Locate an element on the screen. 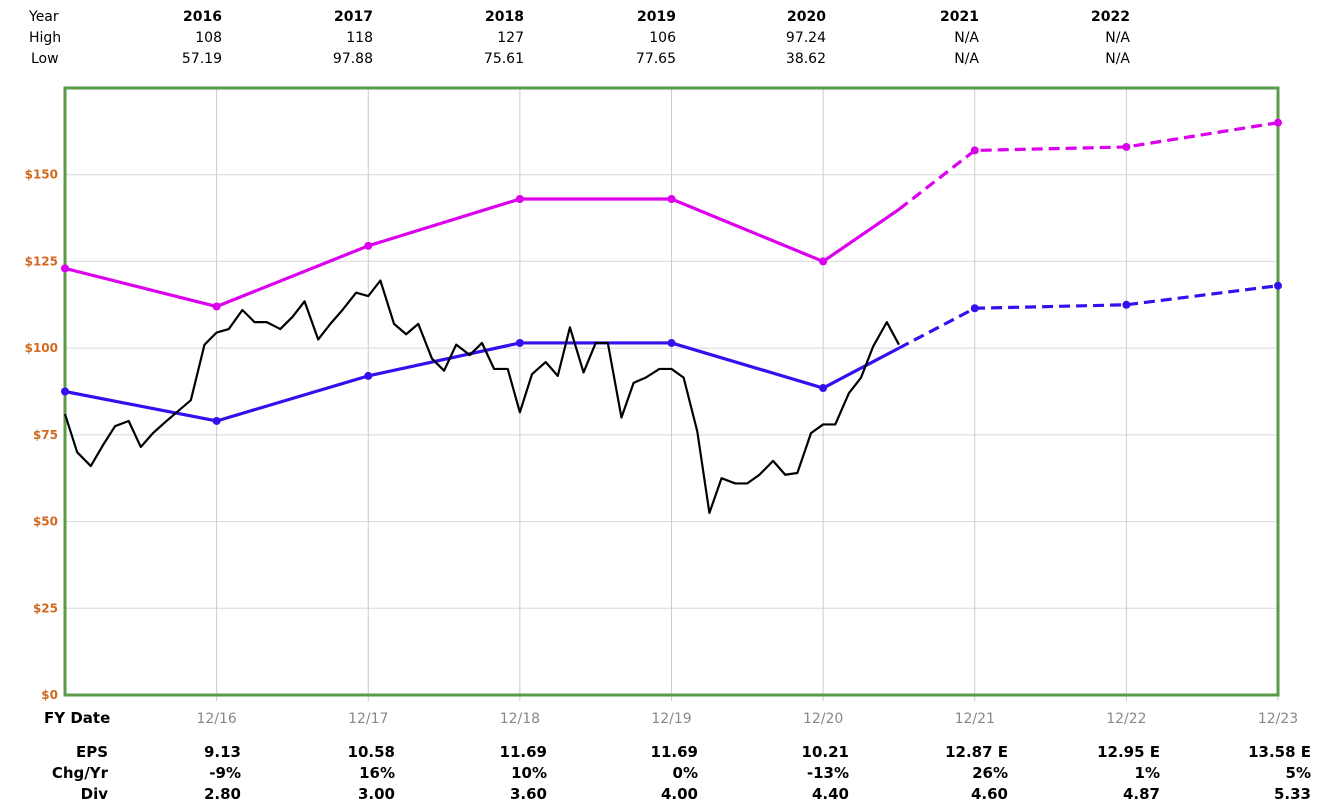  bottom-cell-div: 4.00 is located at coordinates (679, 794).